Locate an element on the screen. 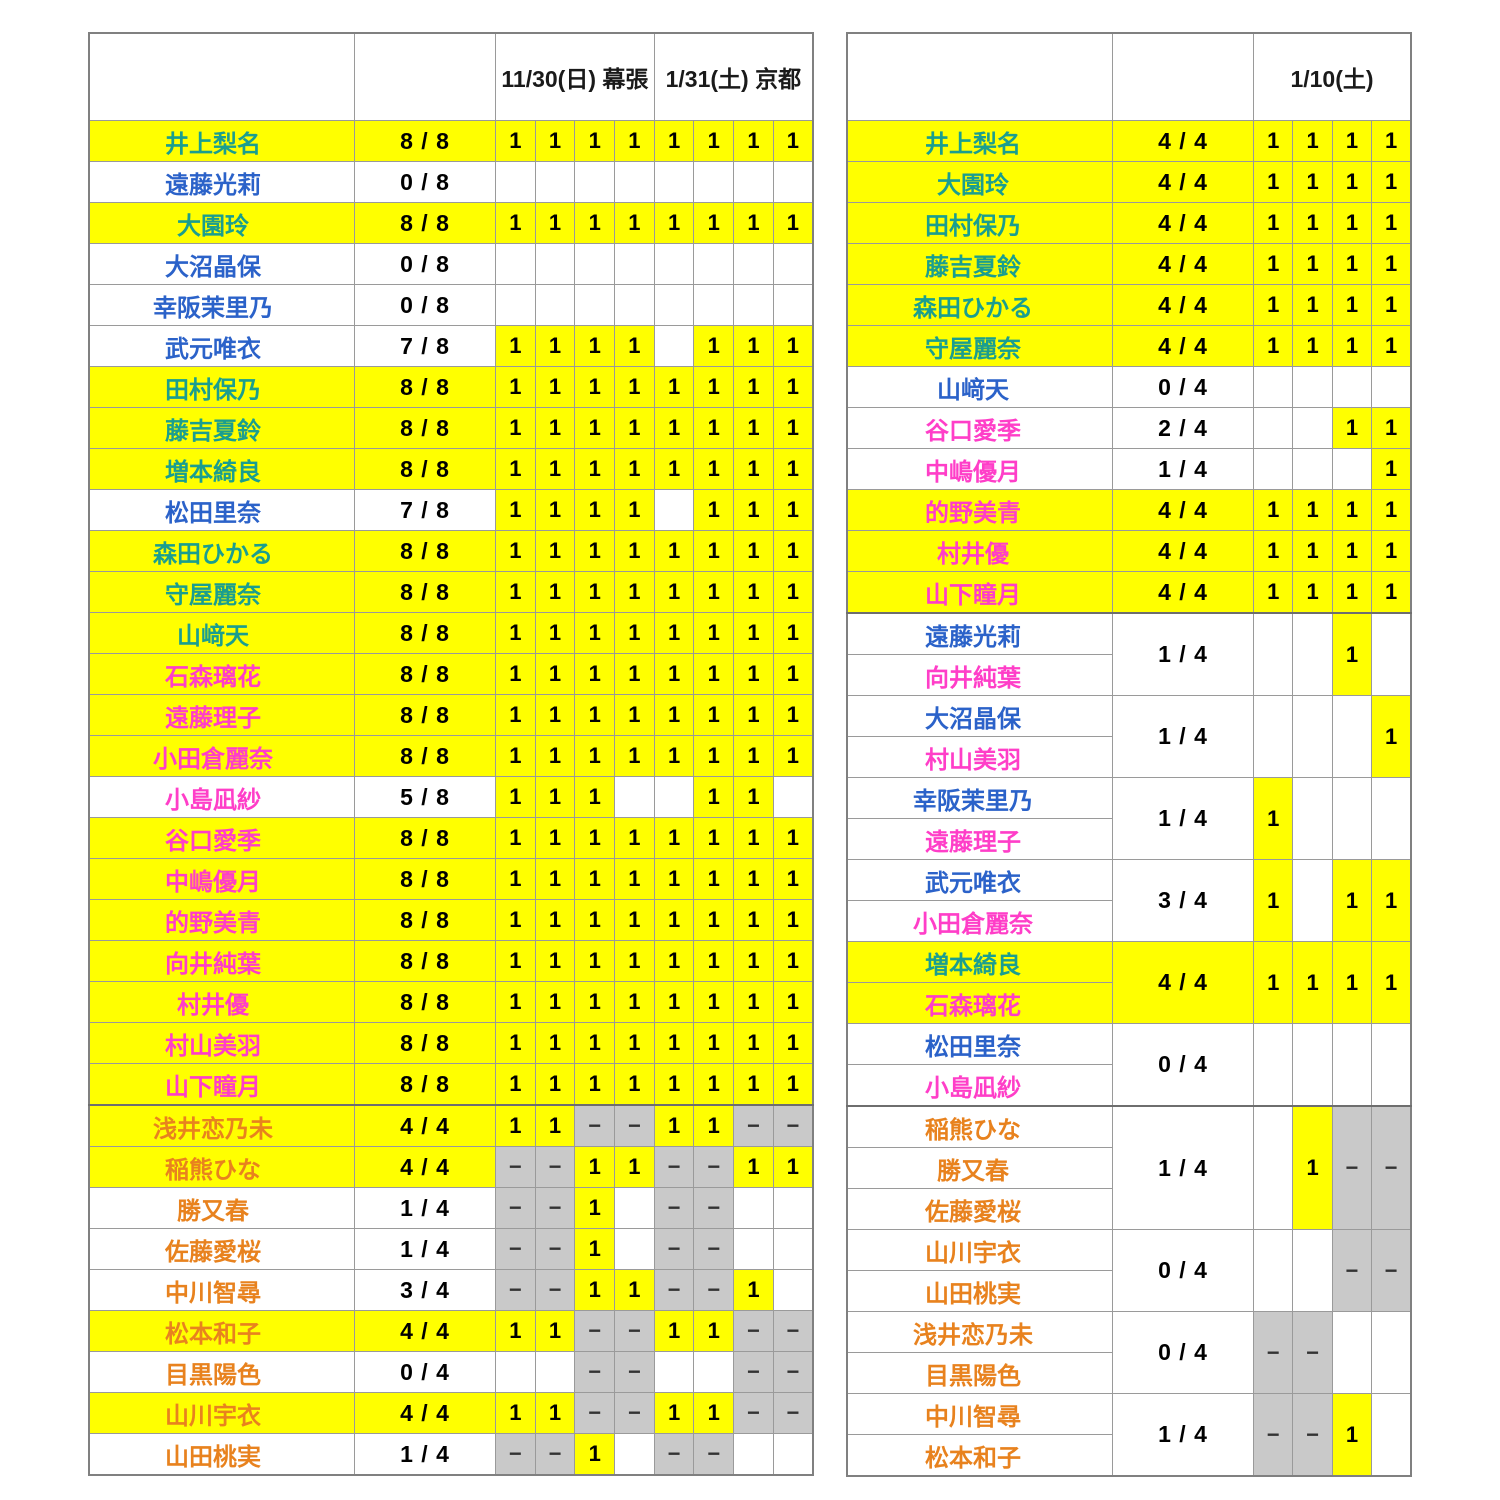  table-row: 松田里奈 0 / 4 is located at coordinates (1129, 1065).